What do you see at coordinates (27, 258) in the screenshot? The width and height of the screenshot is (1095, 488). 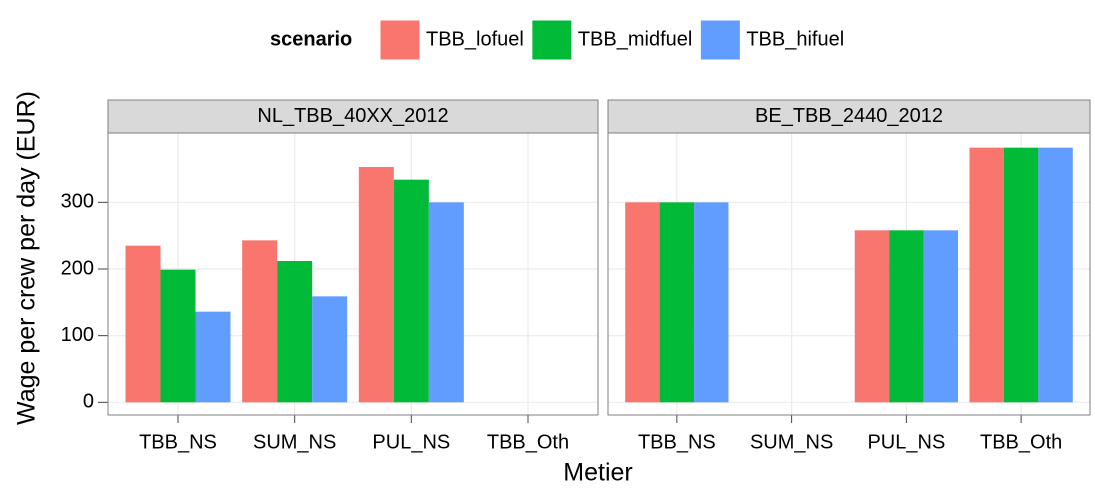 I see `y-axis-title: Wage per crew per day (EUR)` at bounding box center [27, 258].